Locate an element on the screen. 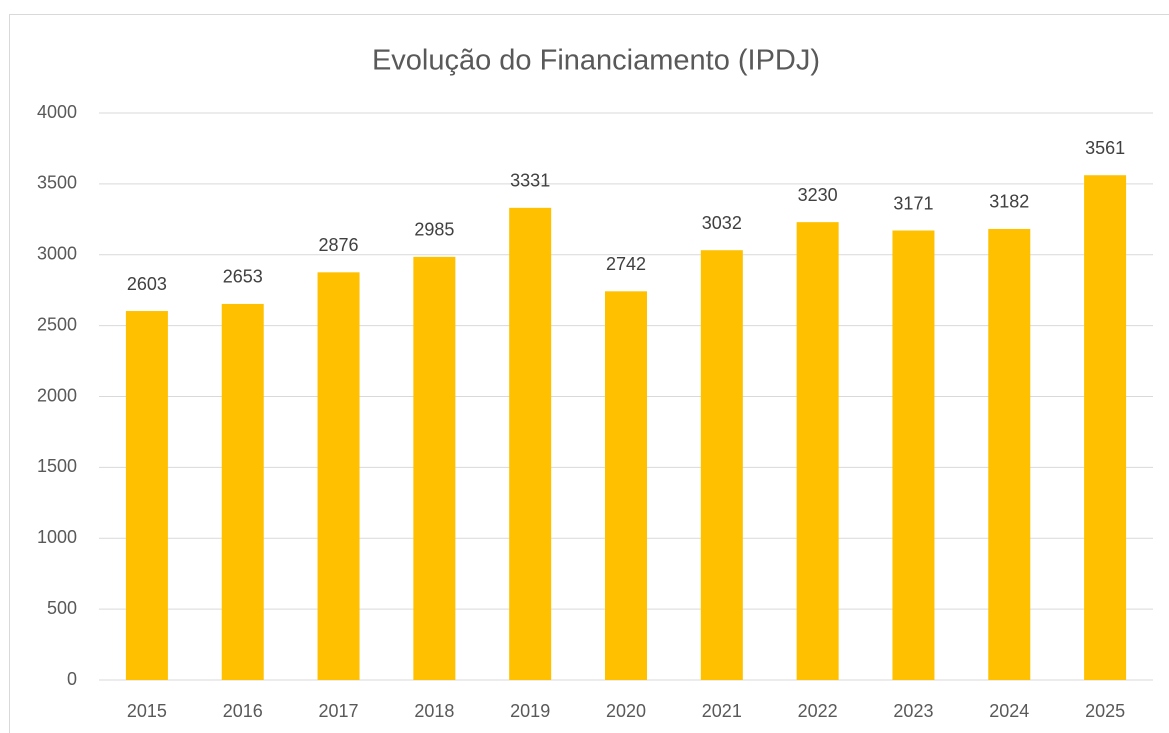 This screenshot has width=1169, height=733. data-label: 2985 is located at coordinates (434, 230).